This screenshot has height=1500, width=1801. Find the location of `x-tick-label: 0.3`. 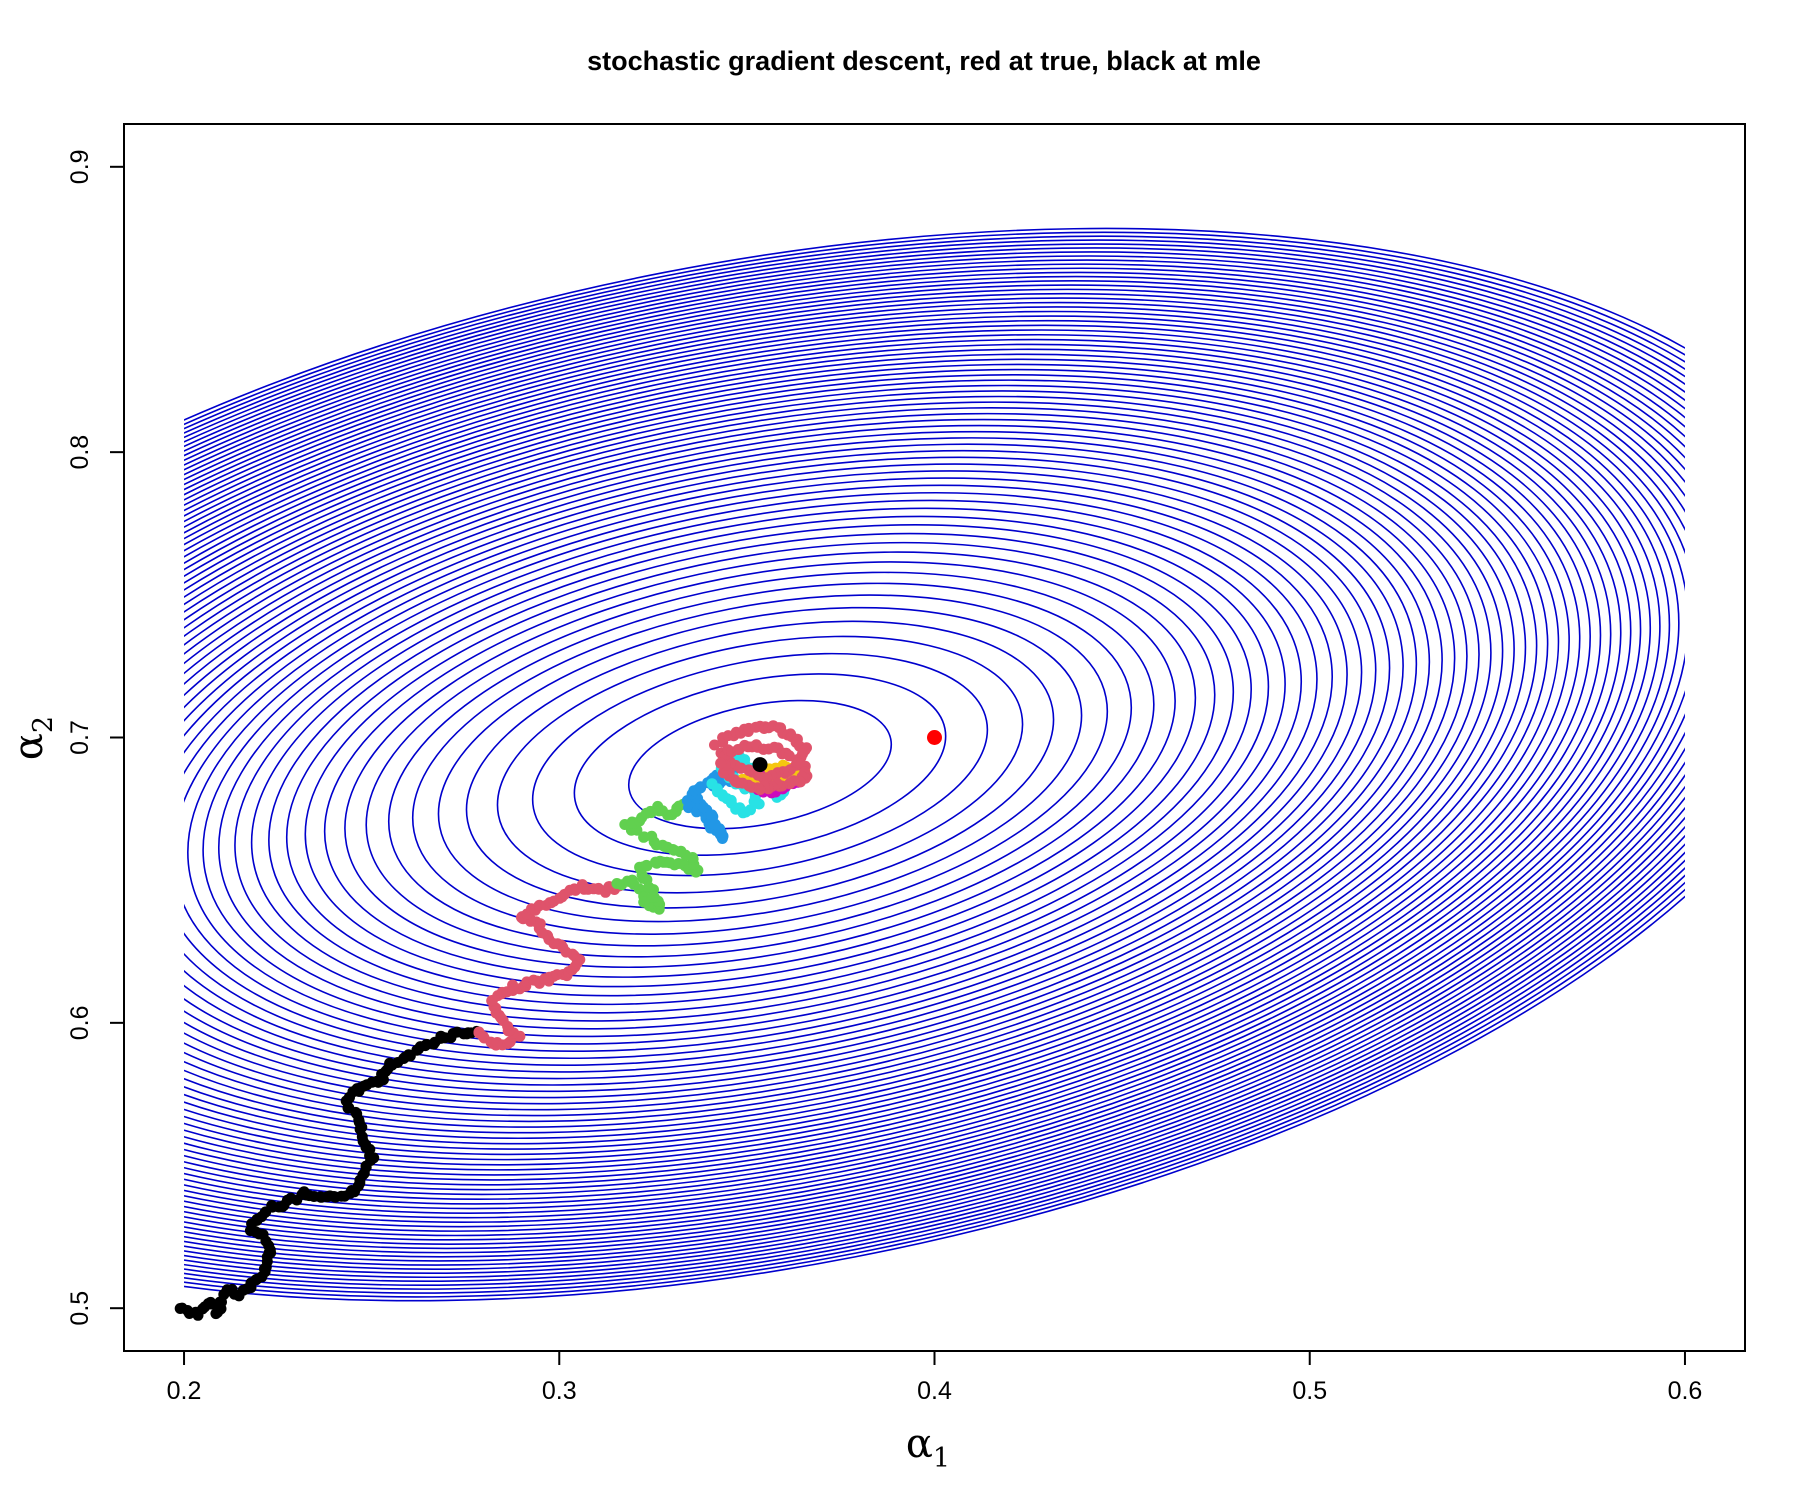

x-tick-label: 0.3 is located at coordinates (559, 1391).